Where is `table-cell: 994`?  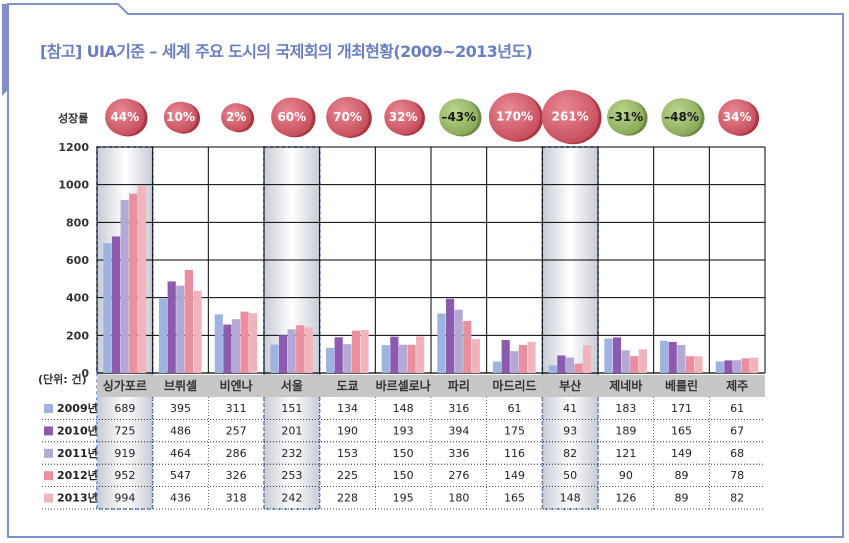 table-cell: 994 is located at coordinates (124, 498).